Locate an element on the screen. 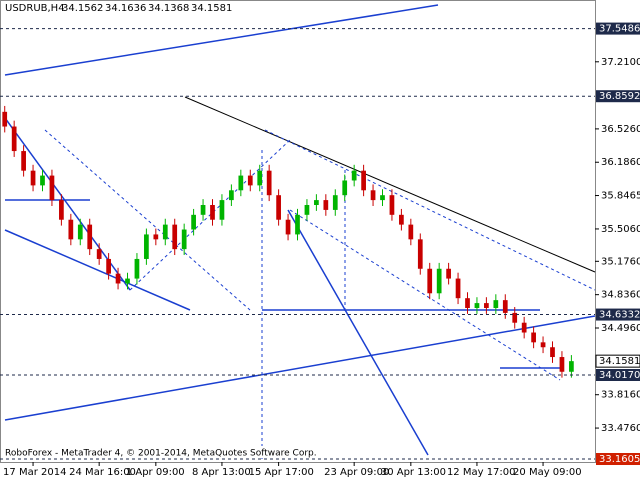 This screenshot has width=640, height=480. x-tick-label: 17 Mar 2014 is located at coordinates (34, 472).